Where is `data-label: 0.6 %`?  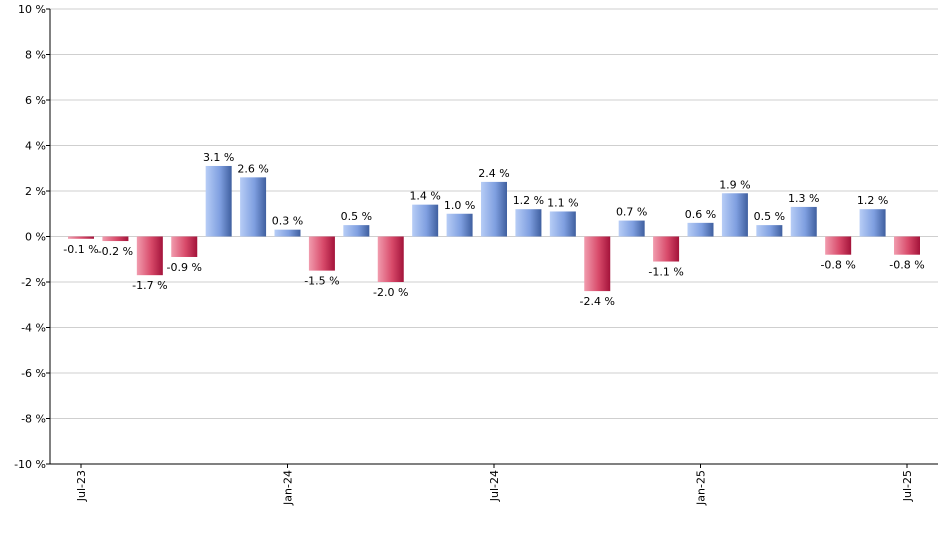
data-label: 0.6 % is located at coordinates (700, 214).